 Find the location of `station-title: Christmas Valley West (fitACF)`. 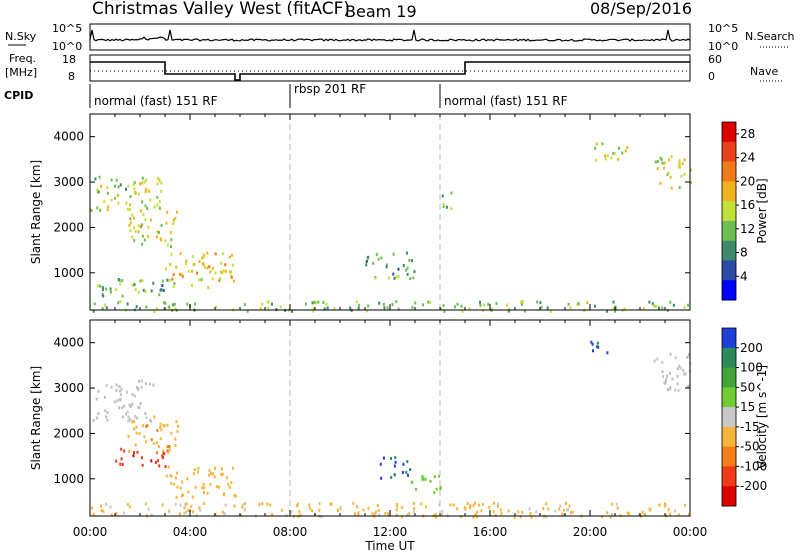

station-title: Christmas Valley West (fitACF) is located at coordinates (221, 9).